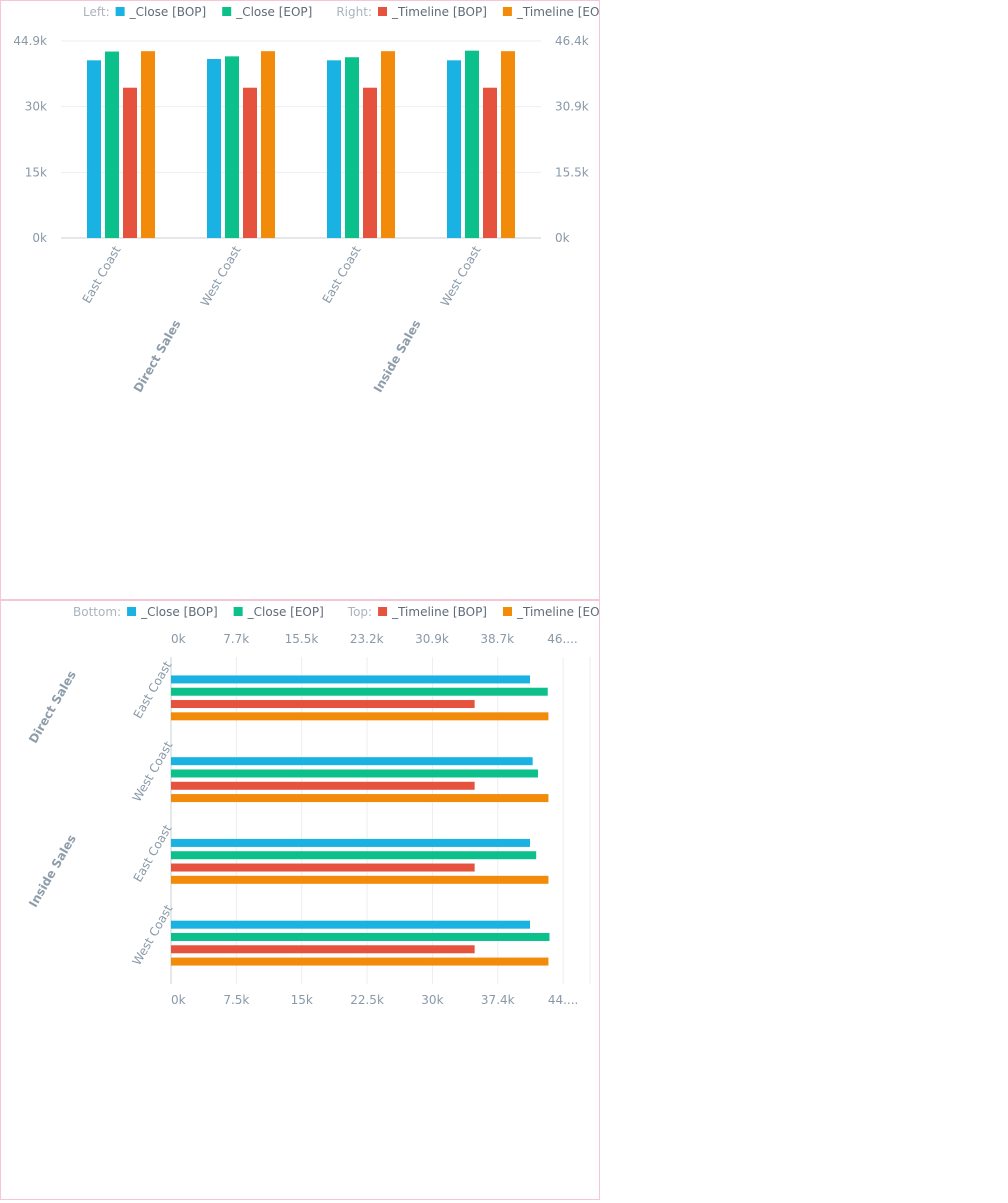 This screenshot has height=1203, width=1008. Describe the element at coordinates (354, 12) in the screenshot. I see `legend-prefix: Right:` at that location.